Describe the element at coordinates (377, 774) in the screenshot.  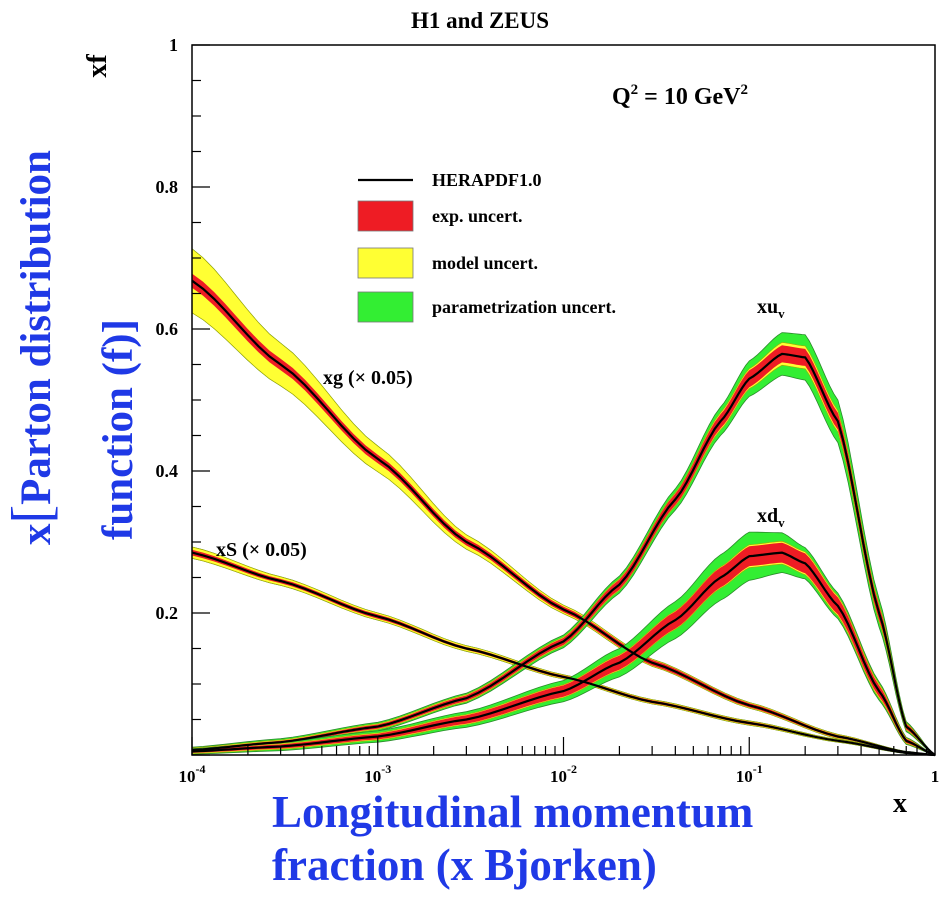
I see `x-tick-label: 10⁻³` at that location.